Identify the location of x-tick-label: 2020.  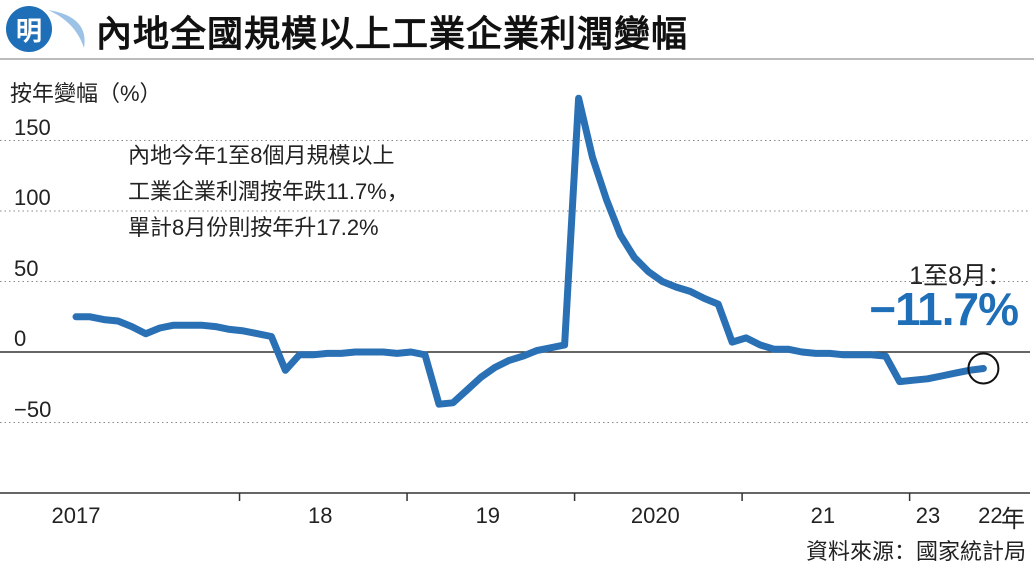
(655, 515).